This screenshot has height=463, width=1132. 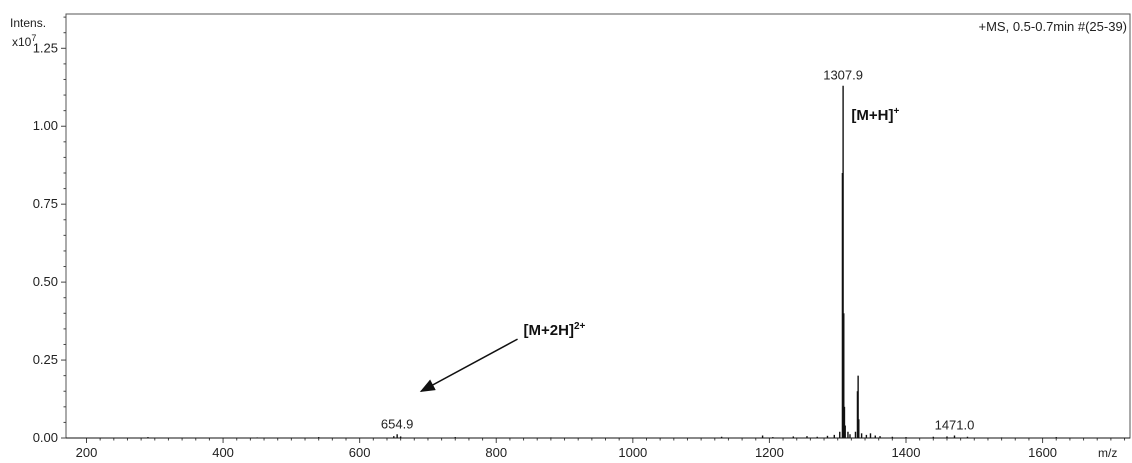 What do you see at coordinates (45, 125) in the screenshot?
I see `y-tick-label: 1.00` at bounding box center [45, 125].